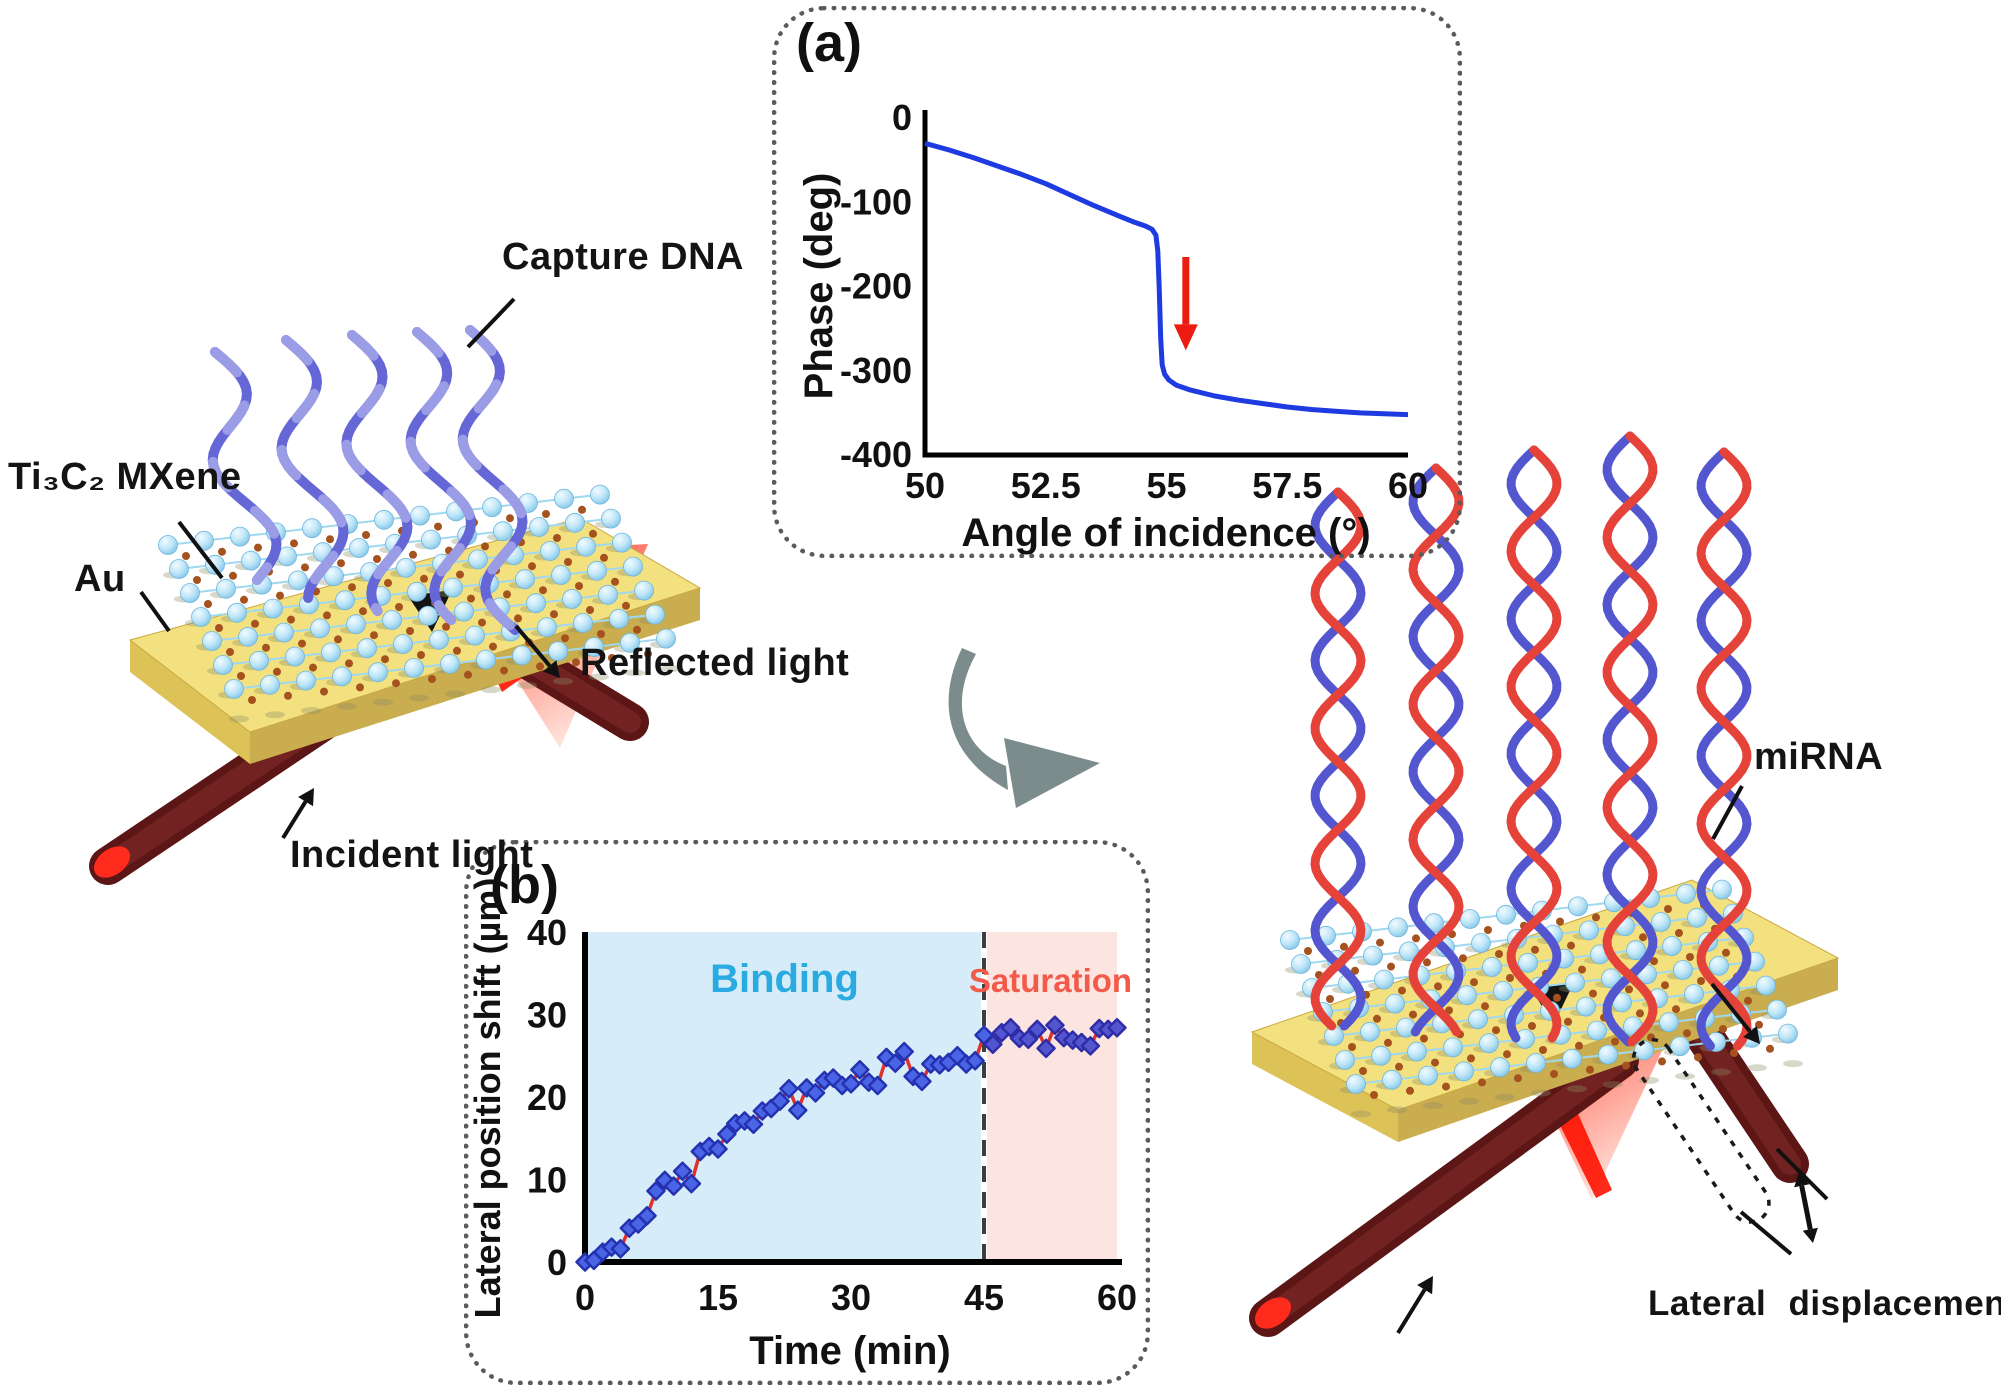  I want to click on incident-light-label: Incident light, so click(412, 855).